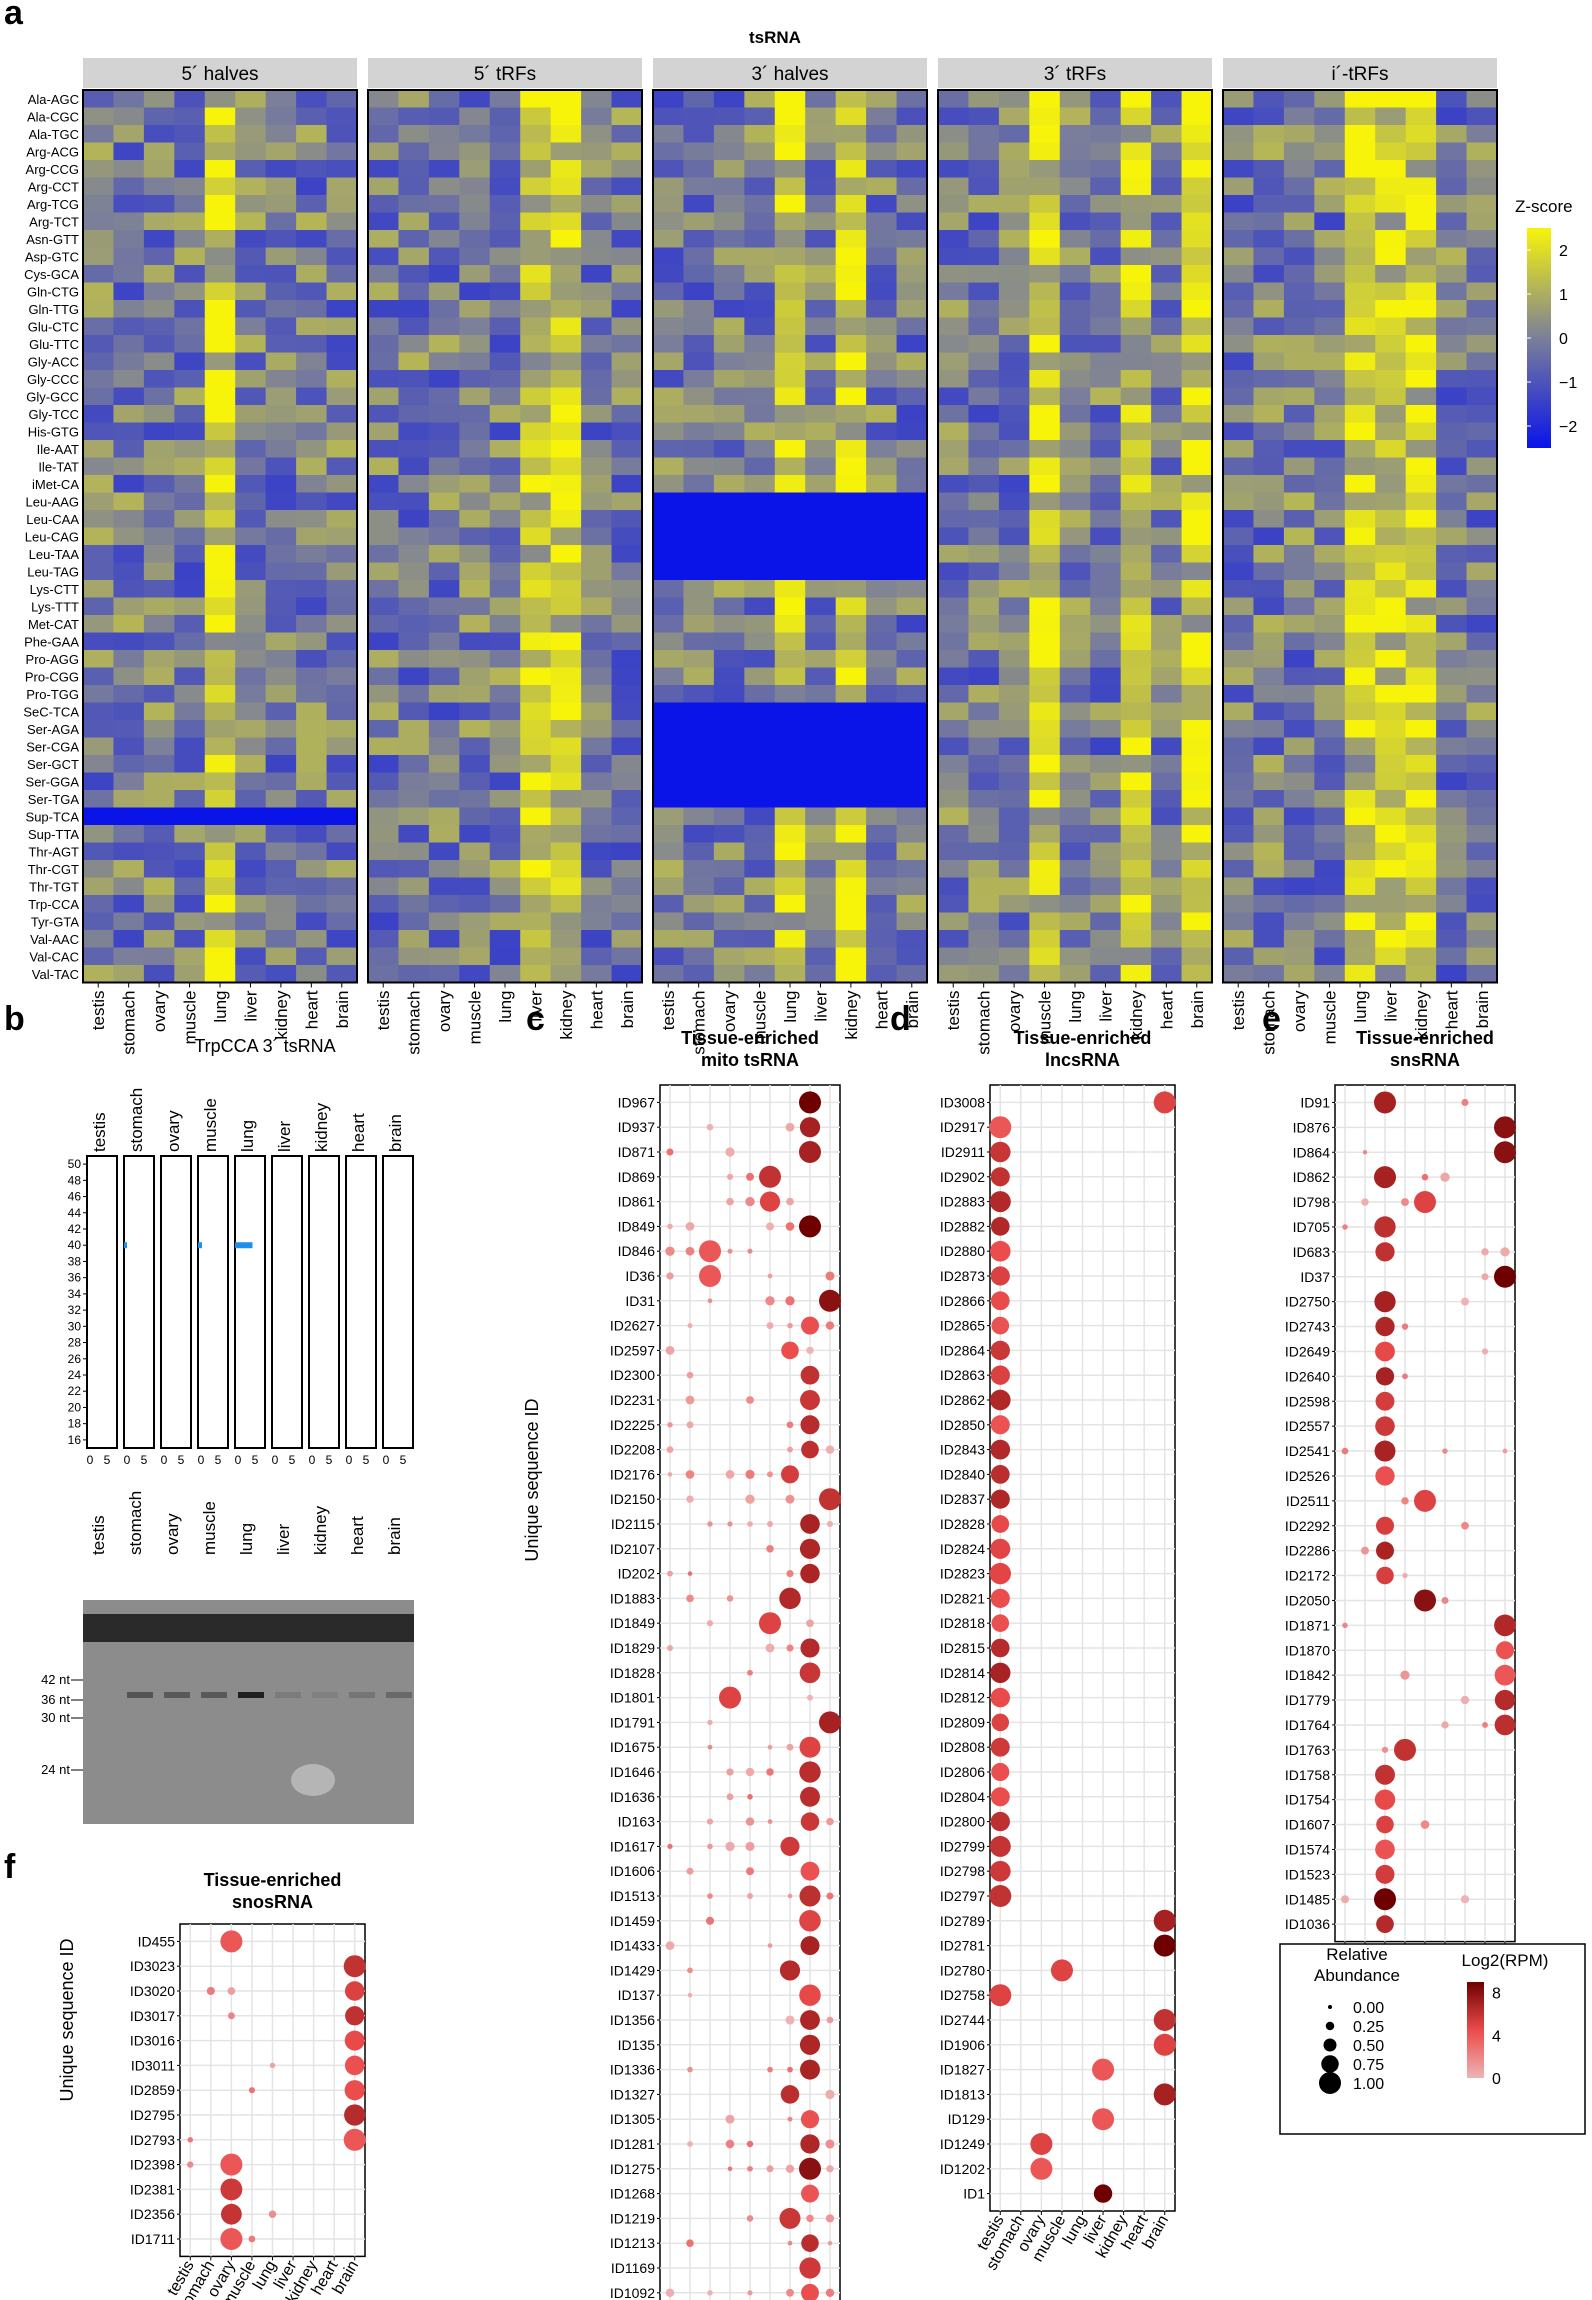 The image size is (1592, 2300). Describe the element at coordinates (75, 1261) in the screenshot. I see `bar-y-label: 38` at that location.